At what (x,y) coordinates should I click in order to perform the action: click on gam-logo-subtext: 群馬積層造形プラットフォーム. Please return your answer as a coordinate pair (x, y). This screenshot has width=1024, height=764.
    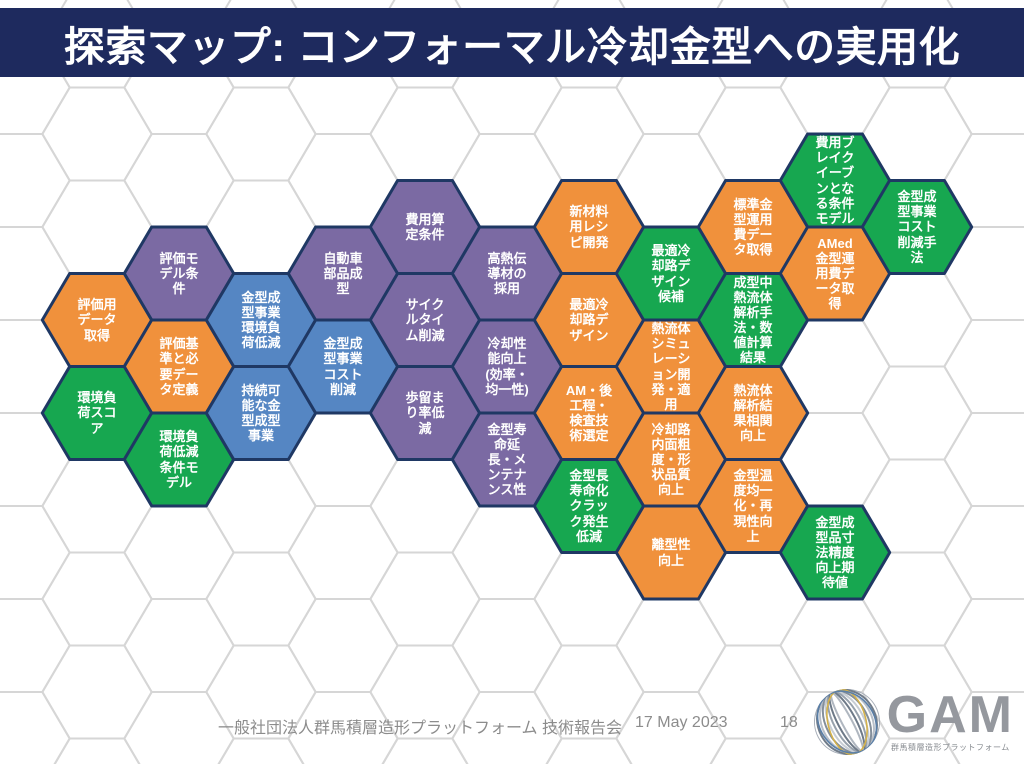
    Looking at the image, I should click on (950, 747).